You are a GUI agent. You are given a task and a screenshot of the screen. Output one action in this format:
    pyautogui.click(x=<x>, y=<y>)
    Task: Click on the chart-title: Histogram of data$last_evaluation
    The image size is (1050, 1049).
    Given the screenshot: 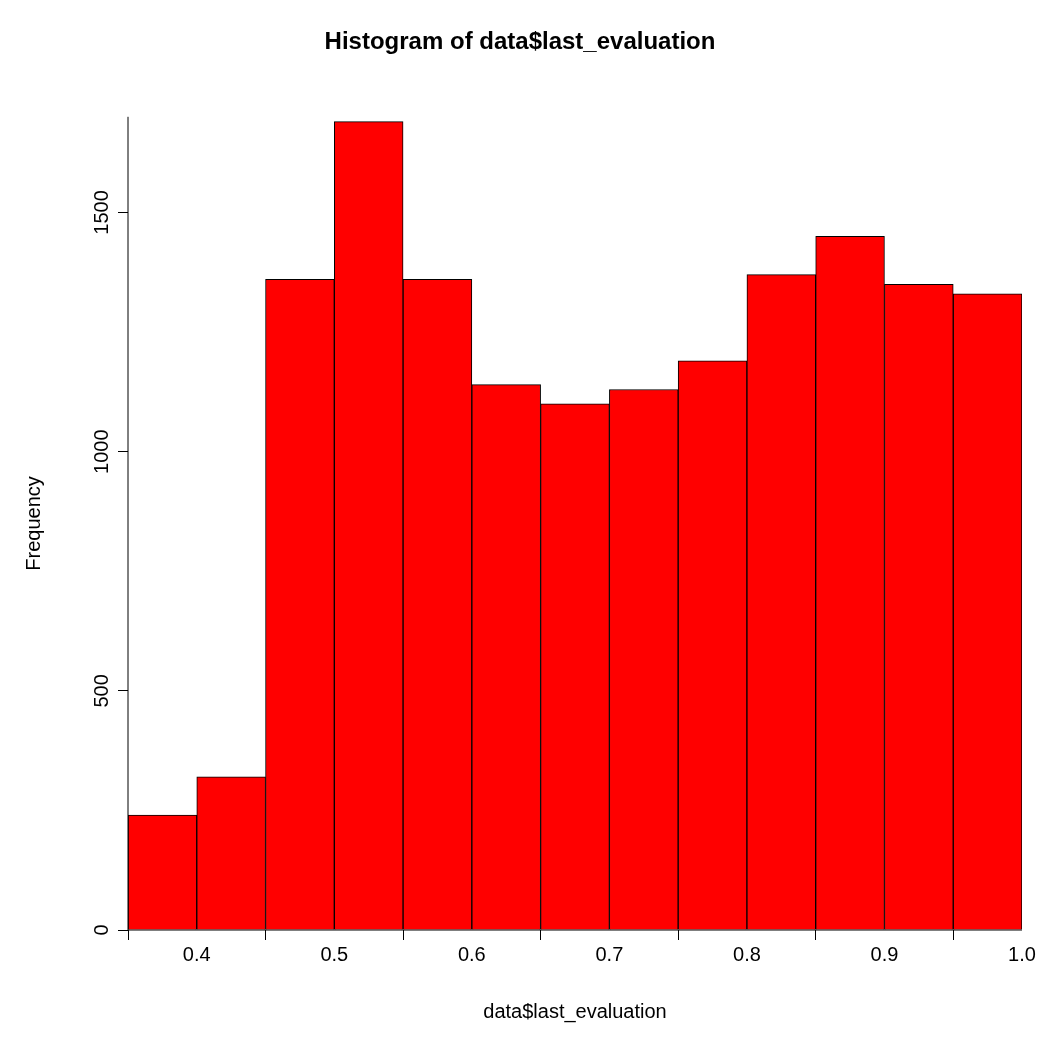 What is the action you would take?
    pyautogui.click(x=520, y=41)
    